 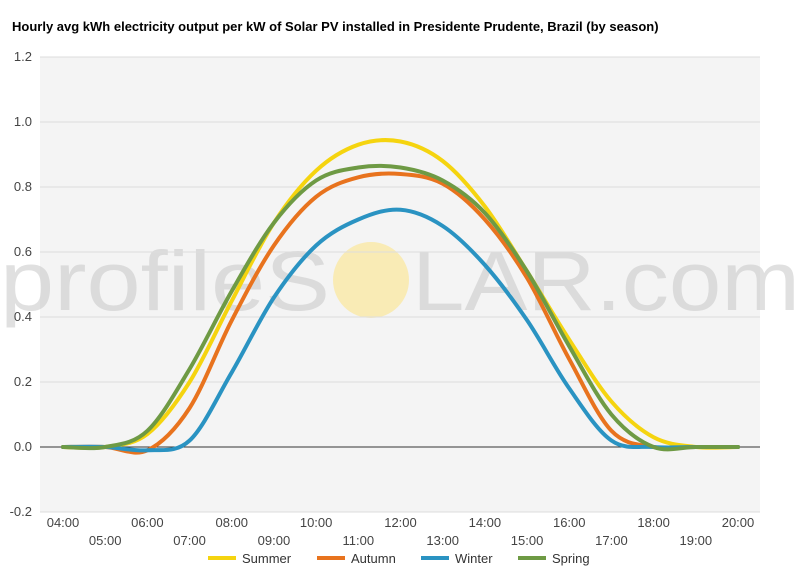 I want to click on x-tick-label: 10:00, so click(x=316, y=522).